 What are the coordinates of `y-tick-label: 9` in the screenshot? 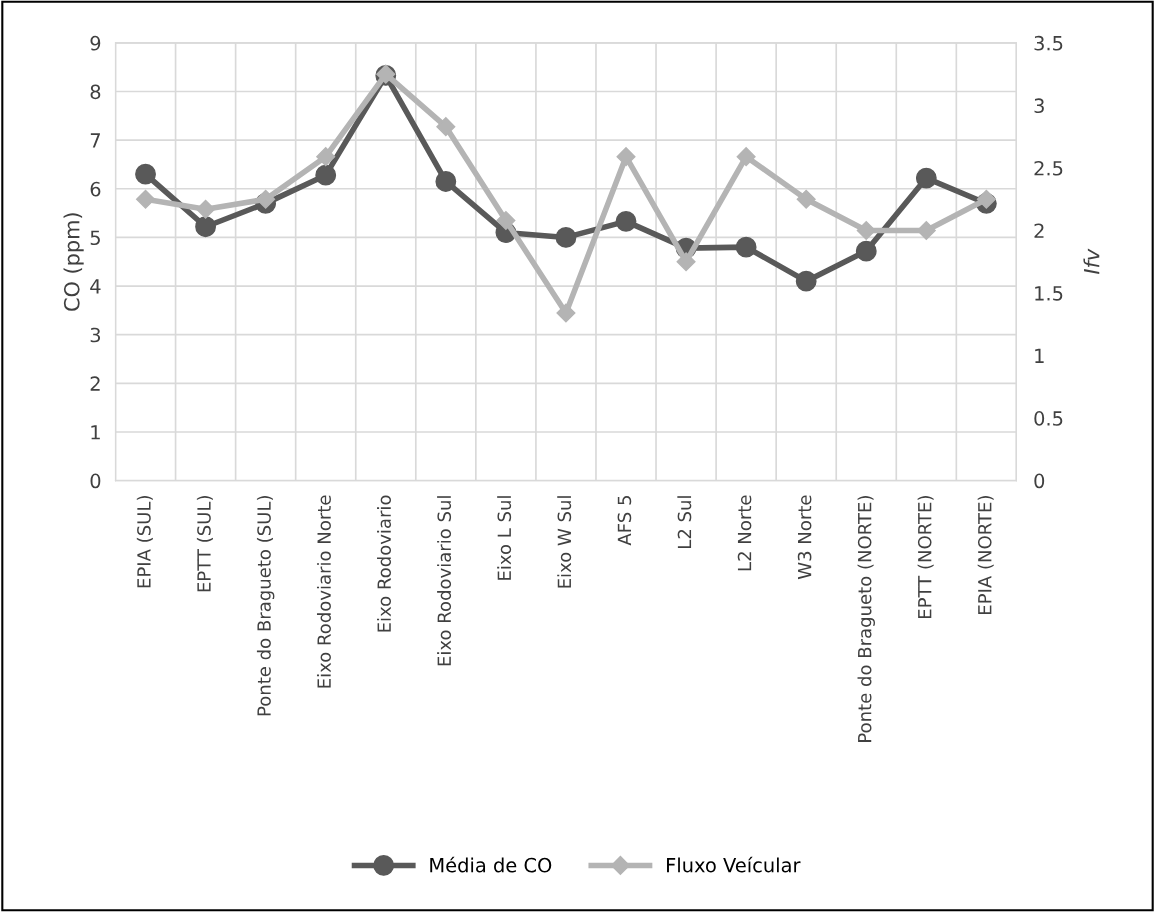 It's located at (95, 43).